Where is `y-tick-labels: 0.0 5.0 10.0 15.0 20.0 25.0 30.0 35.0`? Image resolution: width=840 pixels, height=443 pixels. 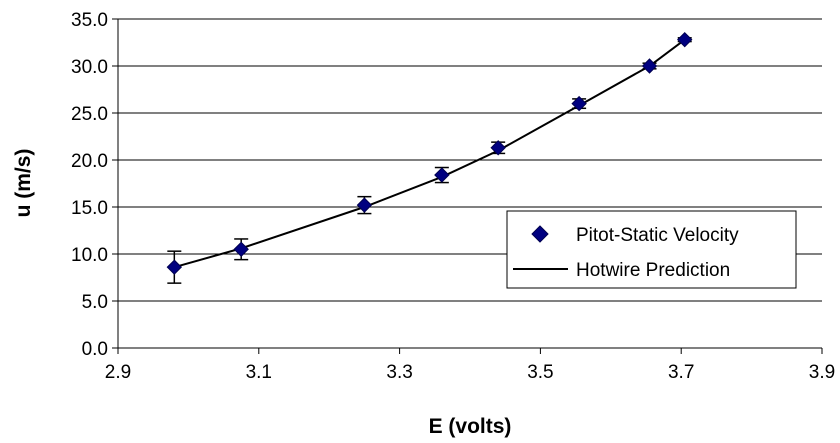
y-tick-labels: 0.0 5.0 10.0 15.0 20.0 25.0 30.0 35.0 is located at coordinates (89, 185).